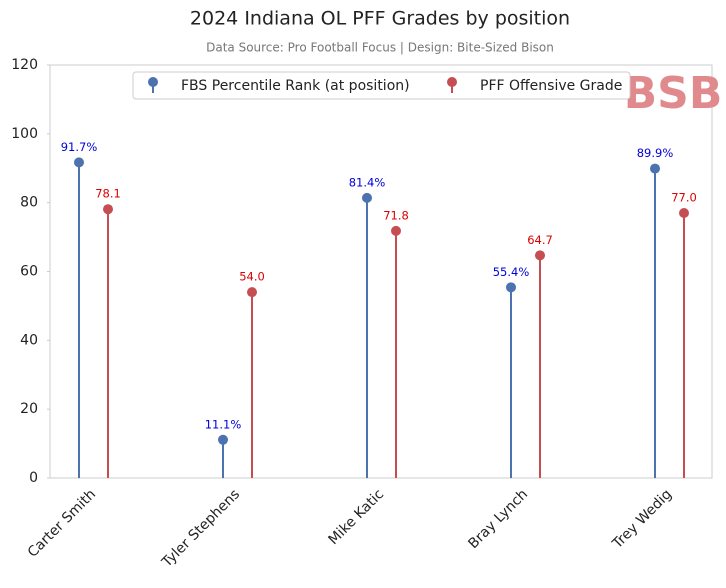  What do you see at coordinates (252, 277) in the screenshot?
I see `value-label: 54.0` at bounding box center [252, 277].